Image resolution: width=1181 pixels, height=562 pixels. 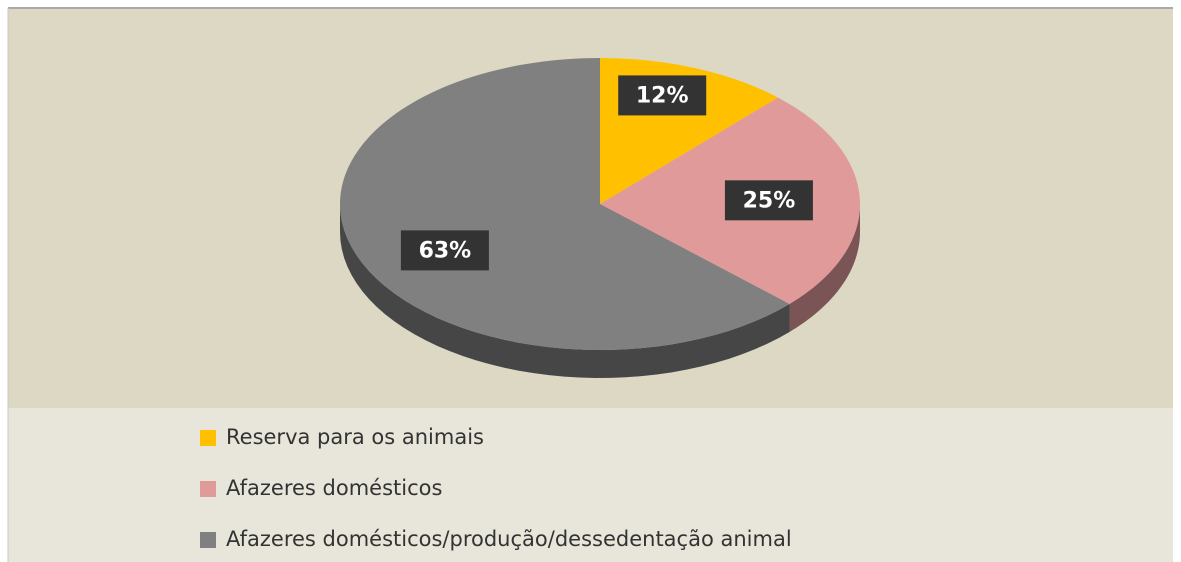 I want to click on legend-label: Afazeres domésticos, so click(x=334, y=488).